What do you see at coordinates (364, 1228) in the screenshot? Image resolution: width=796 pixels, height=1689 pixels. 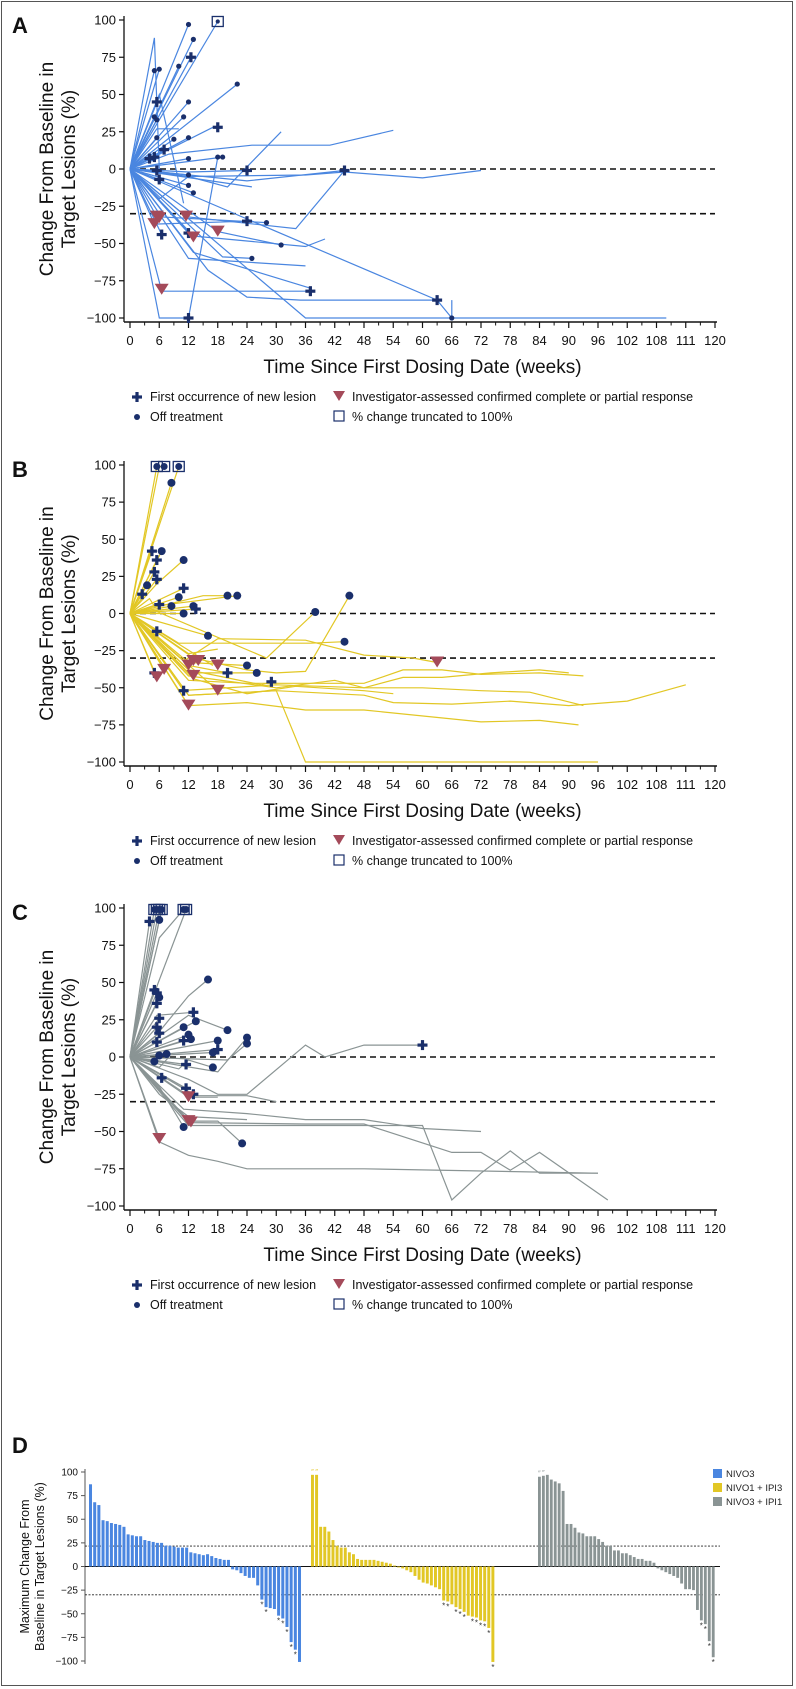 I see `x-tick-label: 48` at bounding box center [364, 1228].